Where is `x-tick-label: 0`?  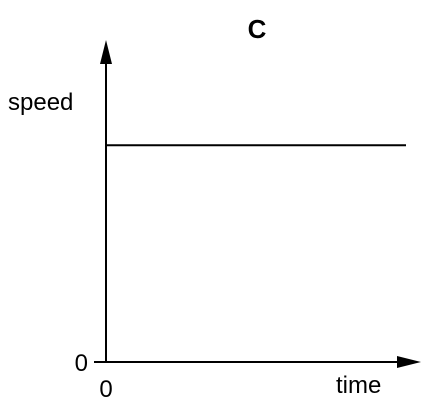 x-tick-label: 0 is located at coordinates (105, 389).